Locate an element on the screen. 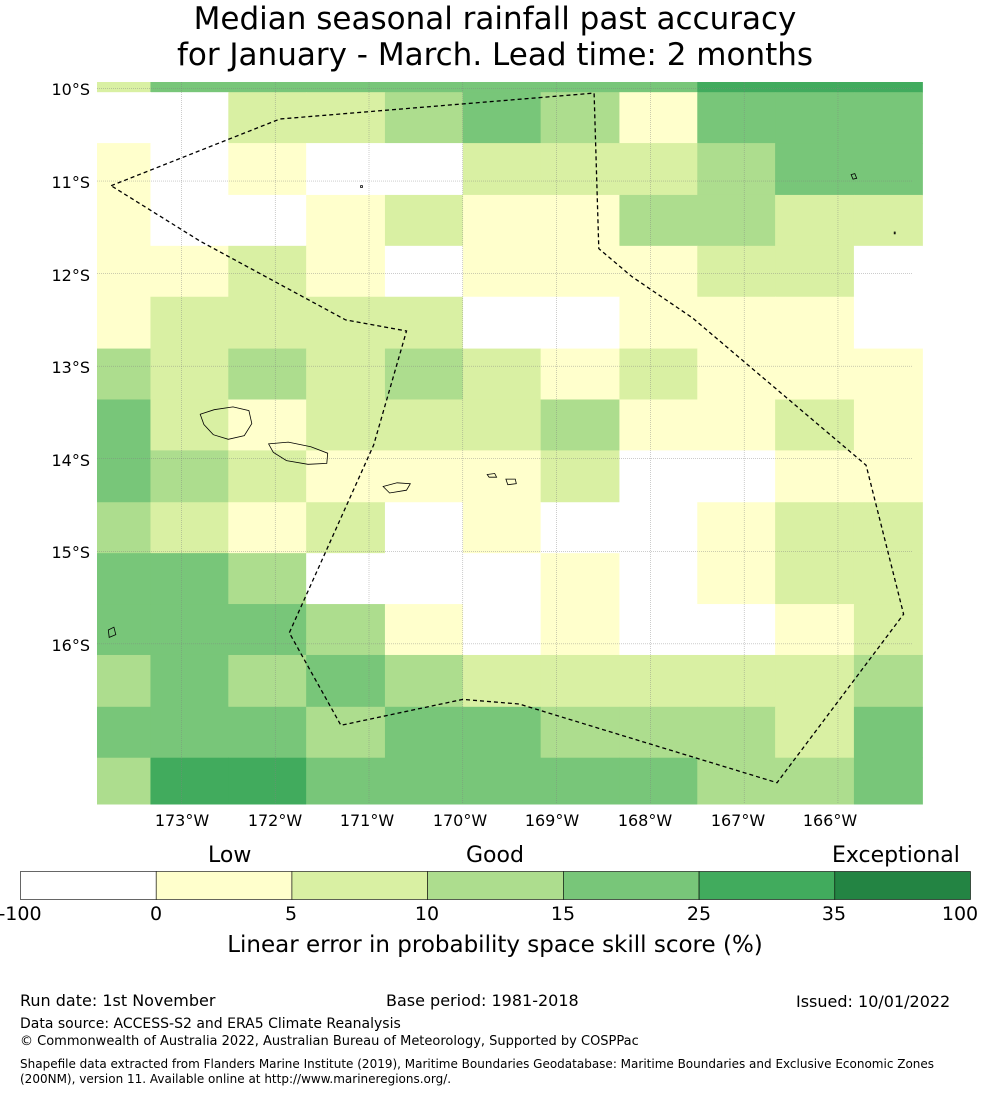 Image resolution: width=990 pixels, height=1095 pixels. issued-date: Issued: 10/01/2022 is located at coordinates (873, 1001).